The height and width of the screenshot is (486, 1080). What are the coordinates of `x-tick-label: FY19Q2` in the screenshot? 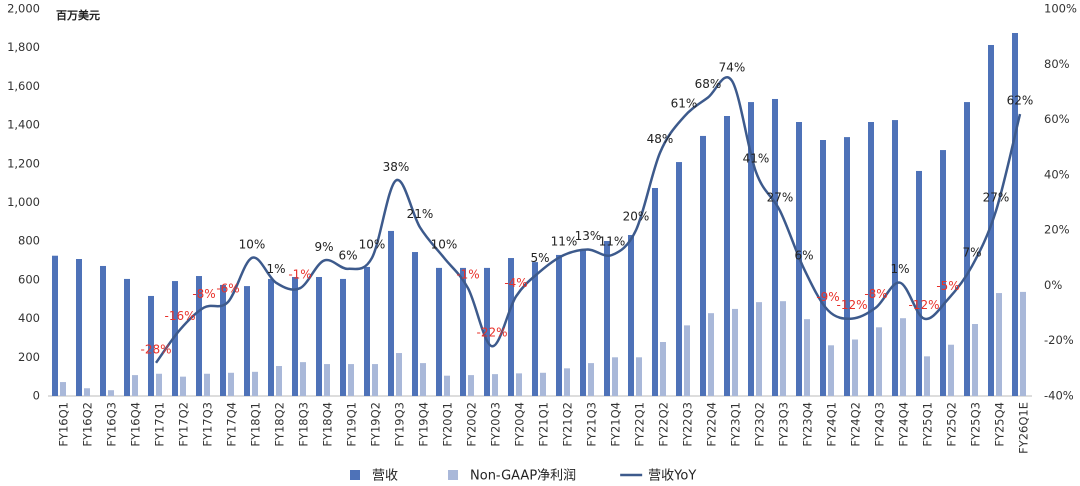 It's located at (376, 424).